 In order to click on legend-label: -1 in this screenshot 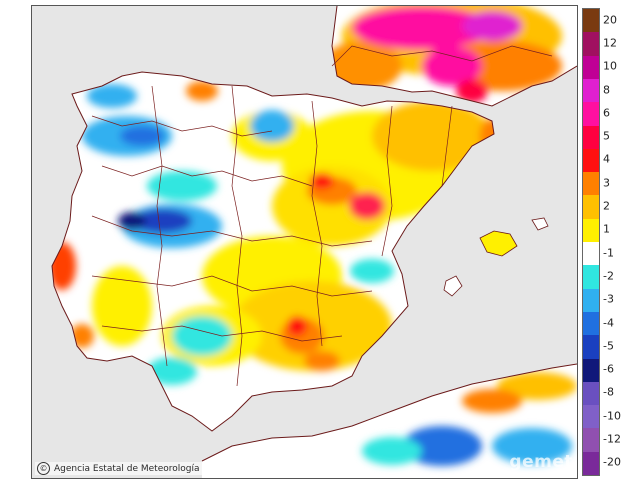, I will do `click(608, 253)`.